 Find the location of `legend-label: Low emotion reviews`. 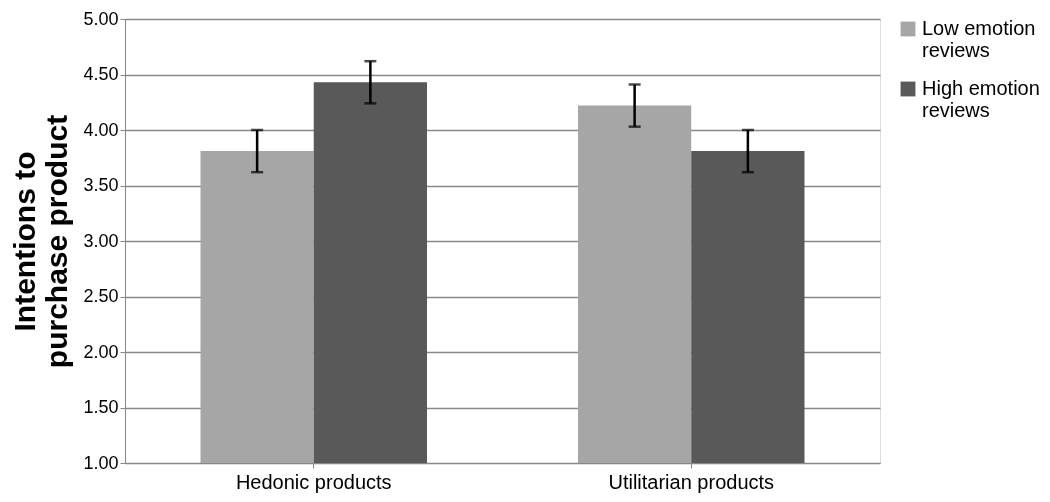

legend-label: Low emotion reviews is located at coordinates (979, 39).